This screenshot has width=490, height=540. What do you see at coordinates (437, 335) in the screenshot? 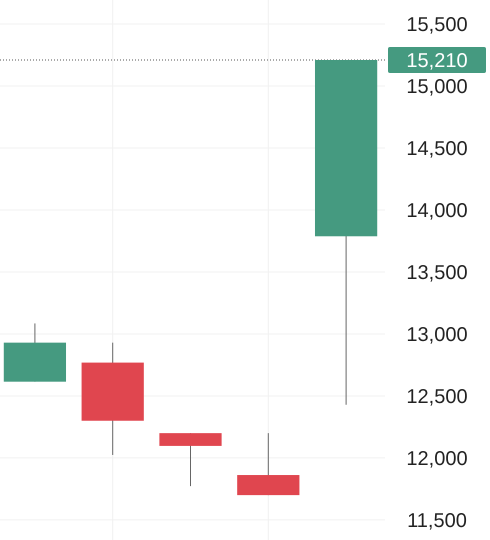
I see `y-tick-label: 13,000` at bounding box center [437, 335].